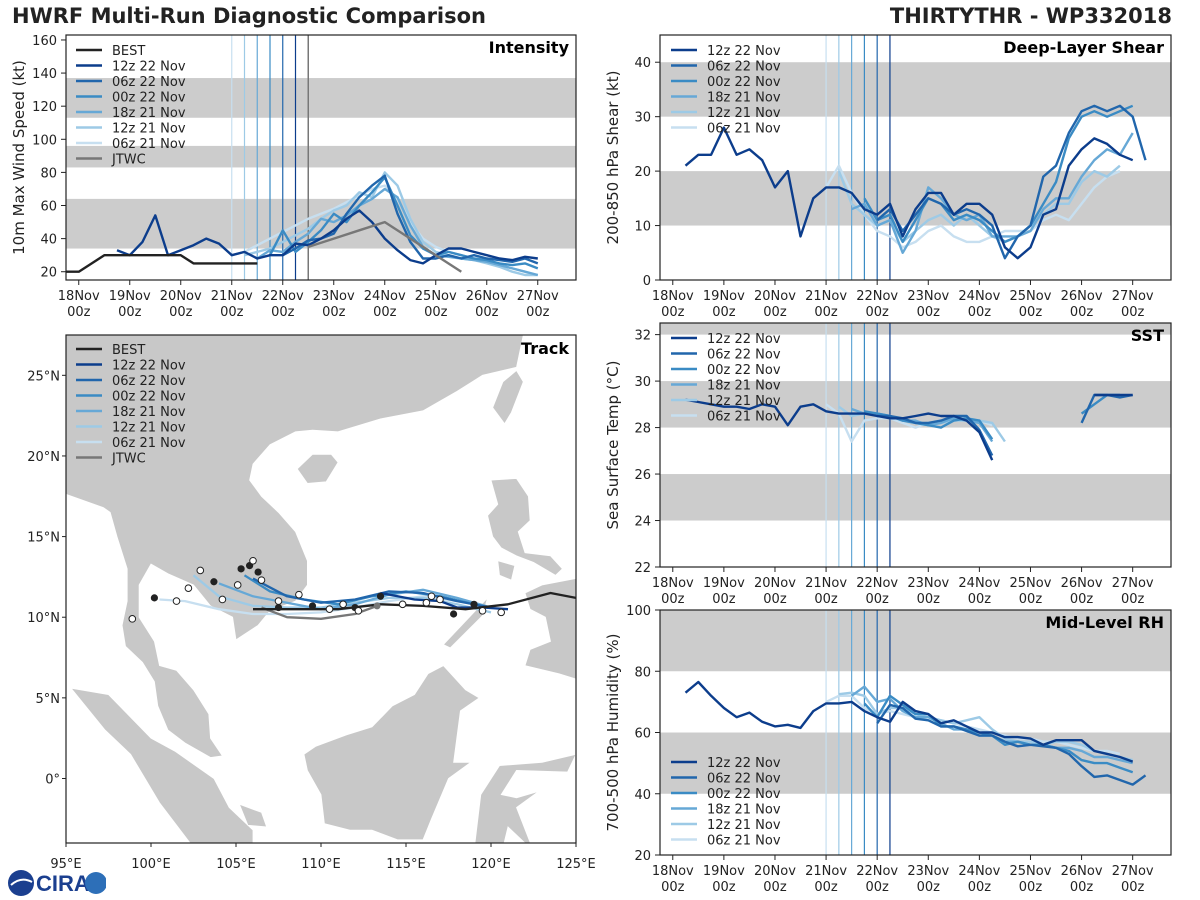 The height and width of the screenshot is (900, 1200). Describe the element at coordinates (1082, 296) in the screenshot. I see `shear-xtick-label: 26Nov` at that location.